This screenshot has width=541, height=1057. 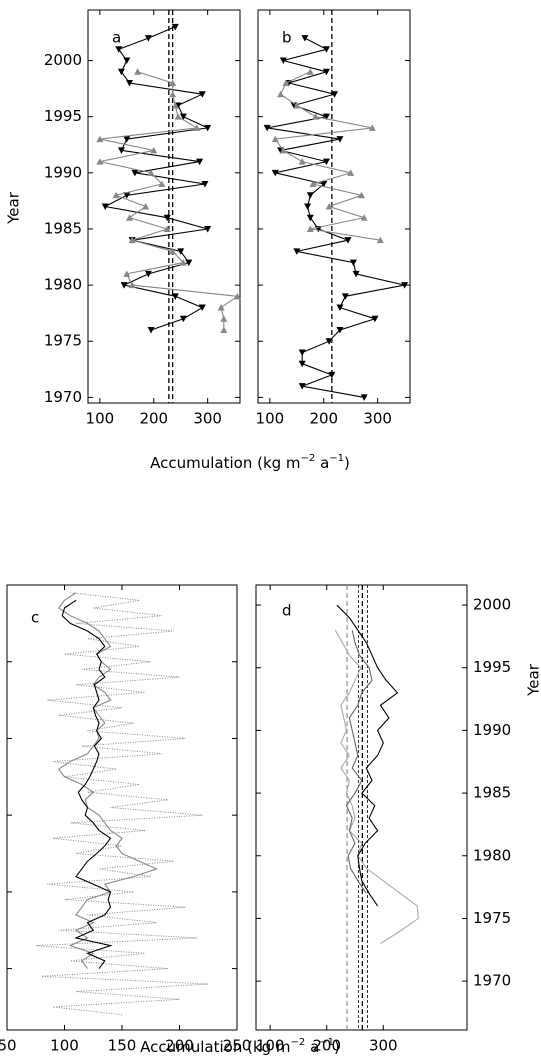 I want to click on x-axis-label-part: a, so click(x=312, y=1047).